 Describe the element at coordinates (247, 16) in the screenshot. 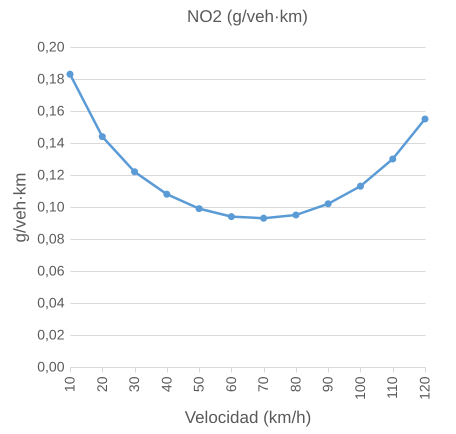

I see `chart-title: NO2 (g/veh·km)` at that location.